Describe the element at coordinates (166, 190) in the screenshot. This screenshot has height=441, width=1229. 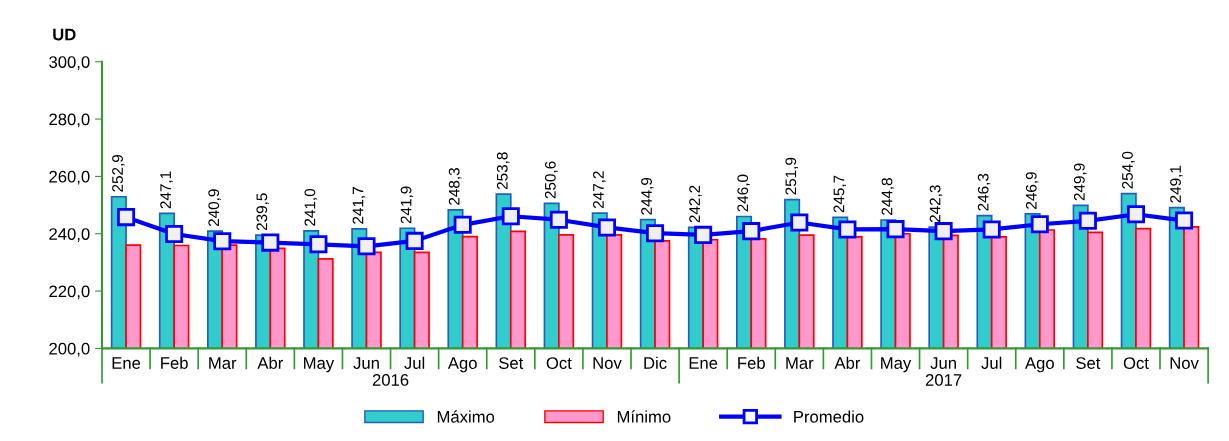
I see `data-label: 247,1` at that location.